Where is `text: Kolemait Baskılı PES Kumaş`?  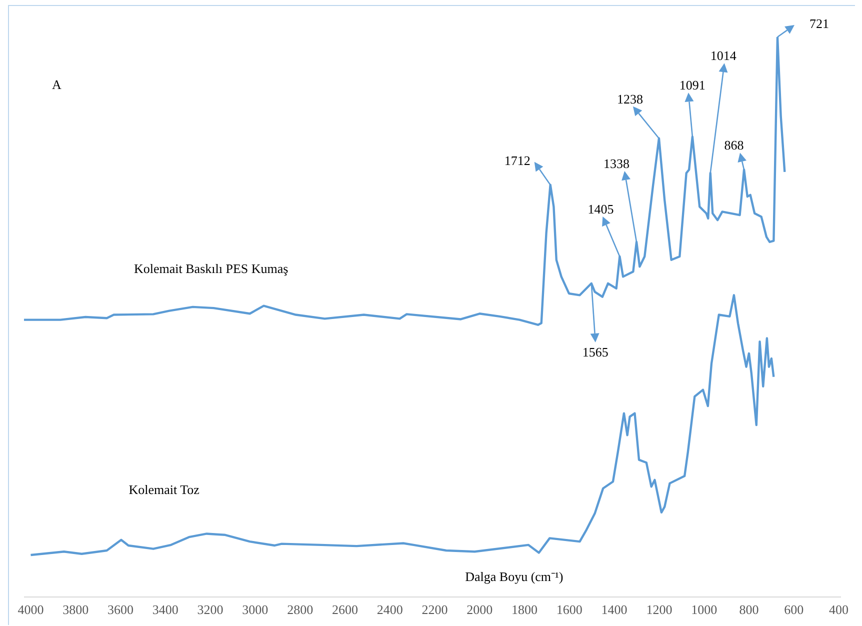 text: Kolemait Baskılı PES Kumaş is located at coordinates (211, 268).